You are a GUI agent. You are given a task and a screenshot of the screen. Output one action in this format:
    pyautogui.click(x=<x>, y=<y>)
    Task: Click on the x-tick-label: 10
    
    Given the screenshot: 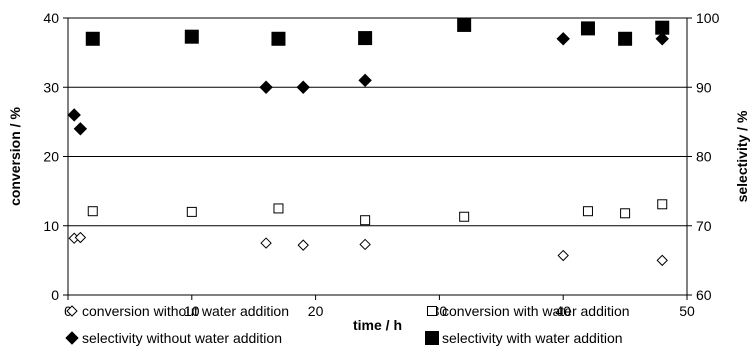 What is the action you would take?
    pyautogui.click(x=192, y=311)
    